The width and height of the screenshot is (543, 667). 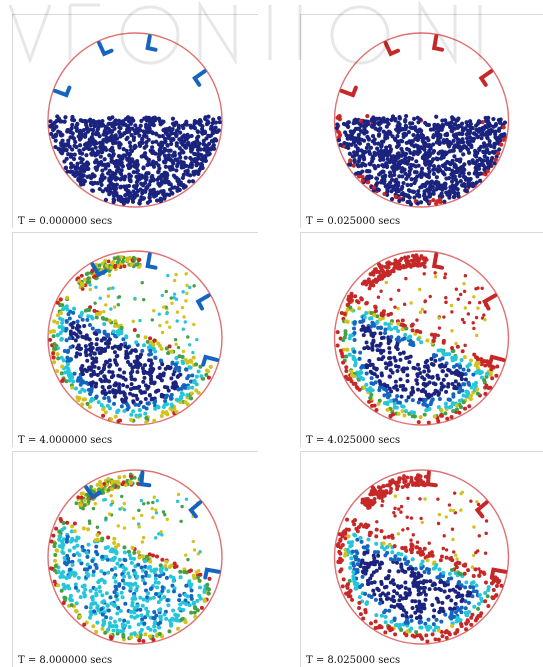 I want to click on panel-t8-025: T = 8.025000 secs, so click(x=421, y=559).